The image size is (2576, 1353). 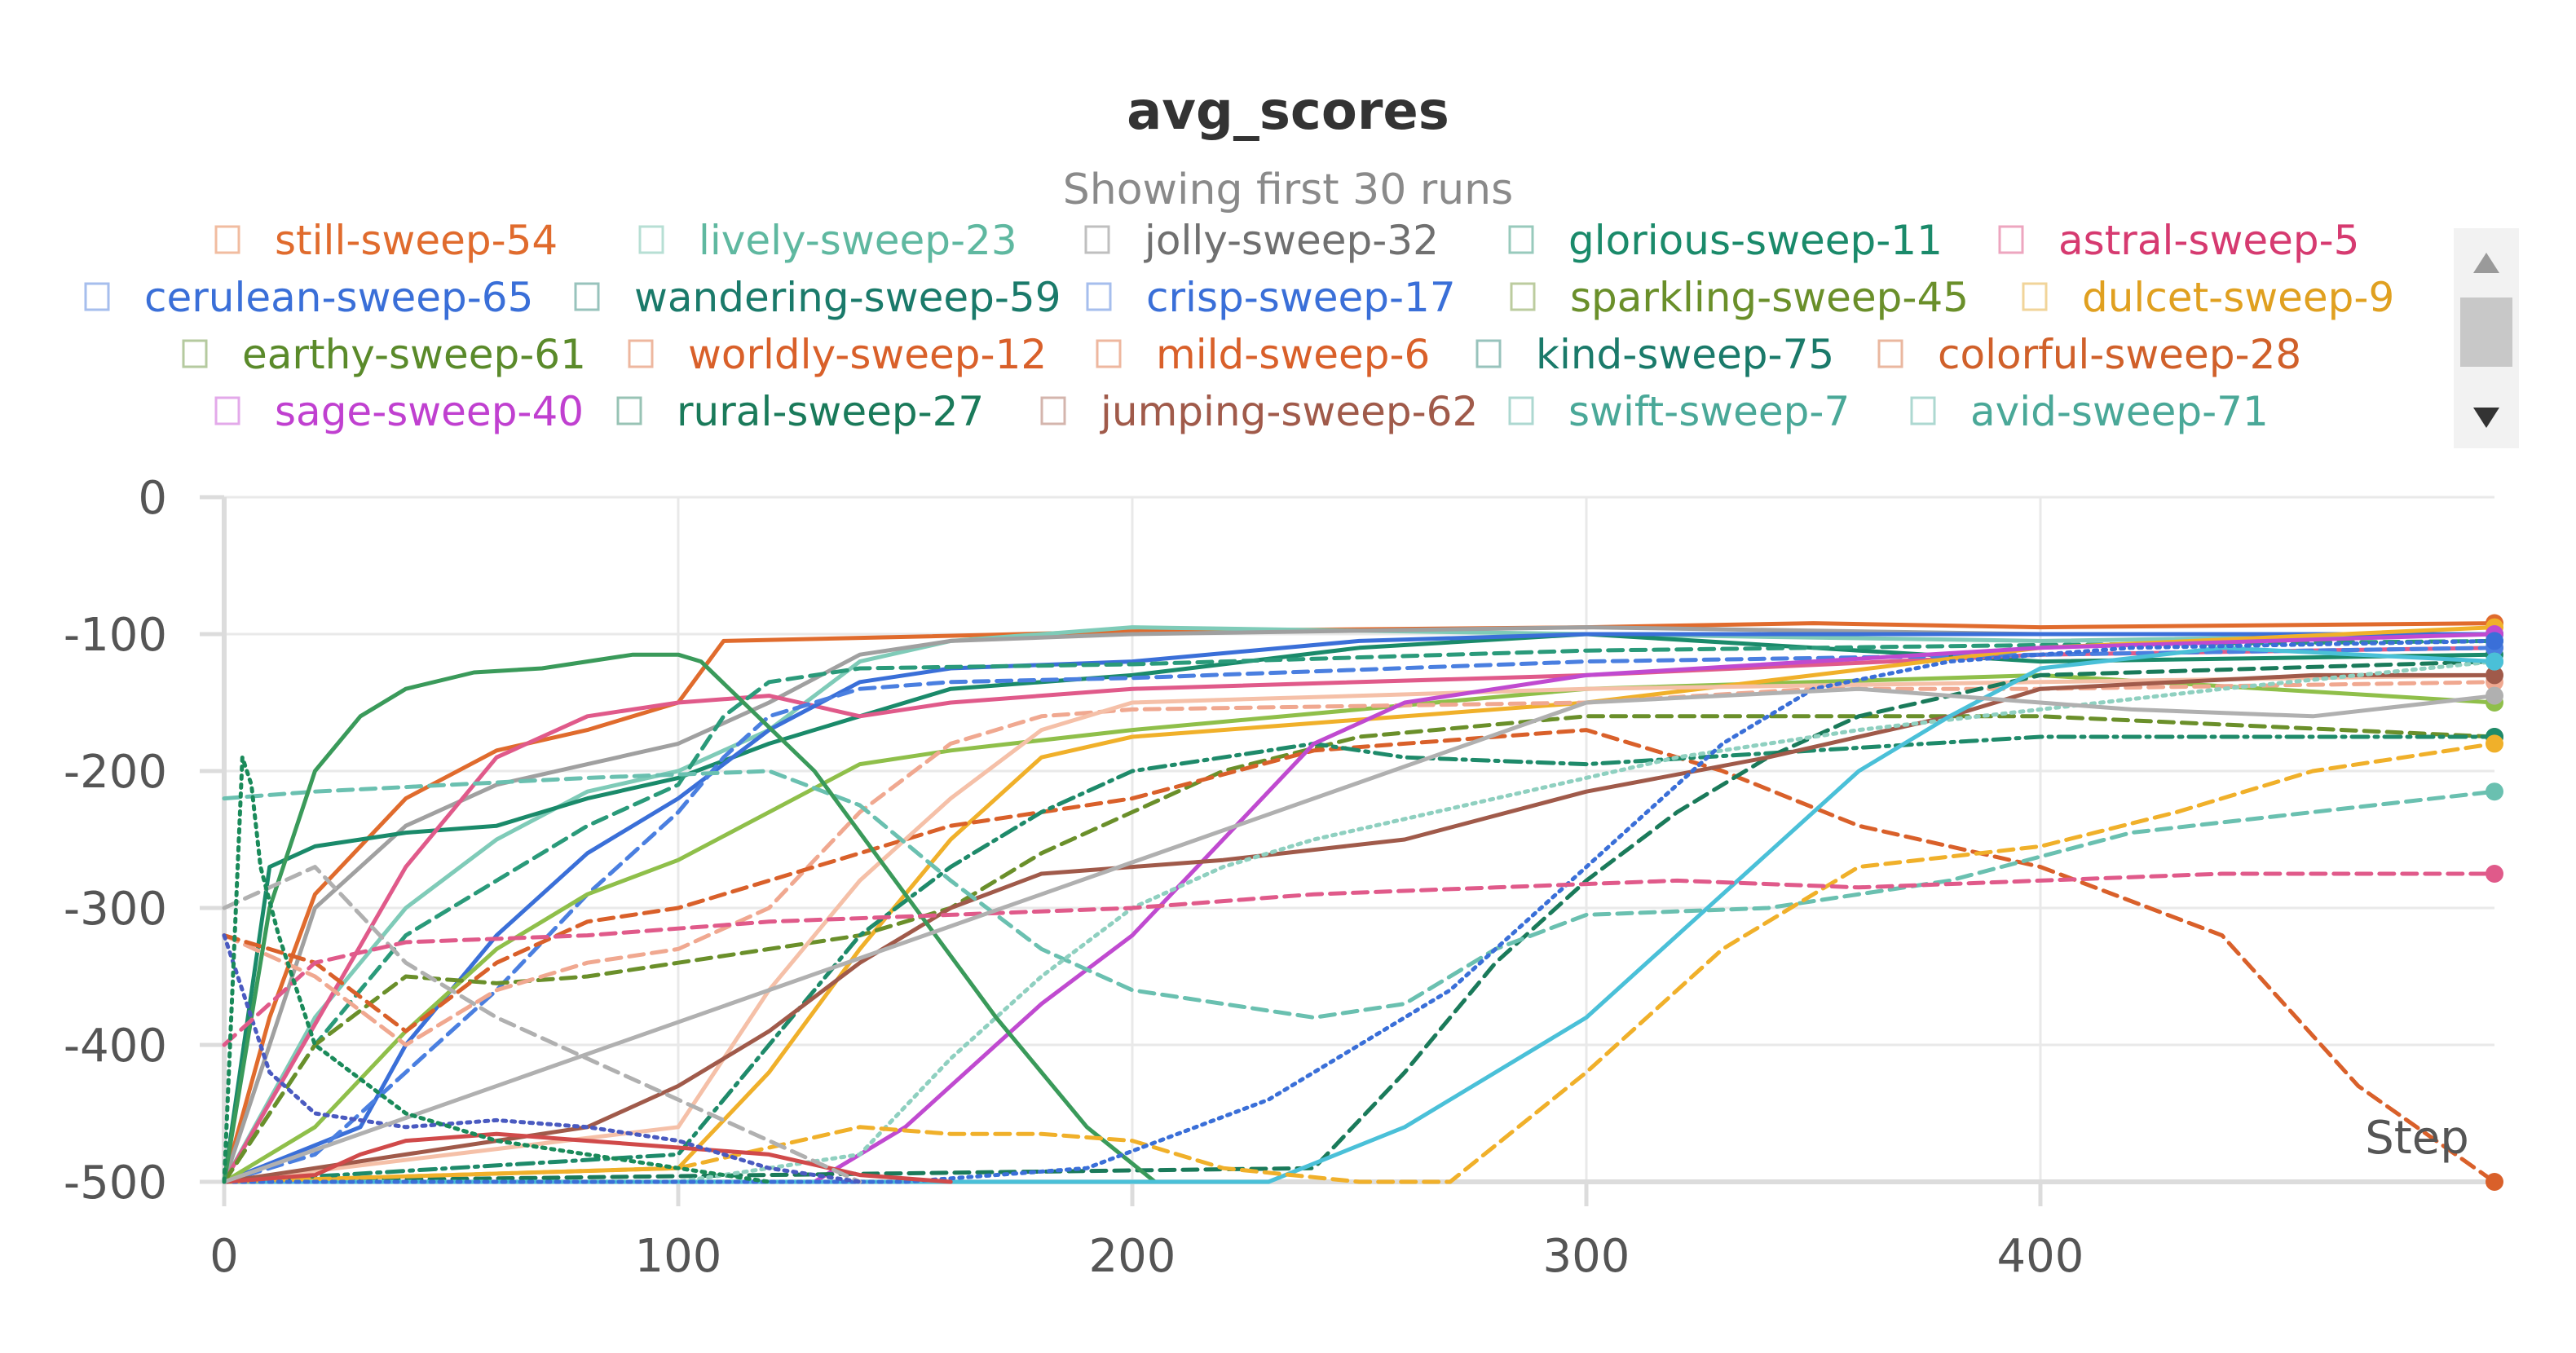 I want to click on legend-label: colorful-sweep-28, so click(x=2119, y=354).